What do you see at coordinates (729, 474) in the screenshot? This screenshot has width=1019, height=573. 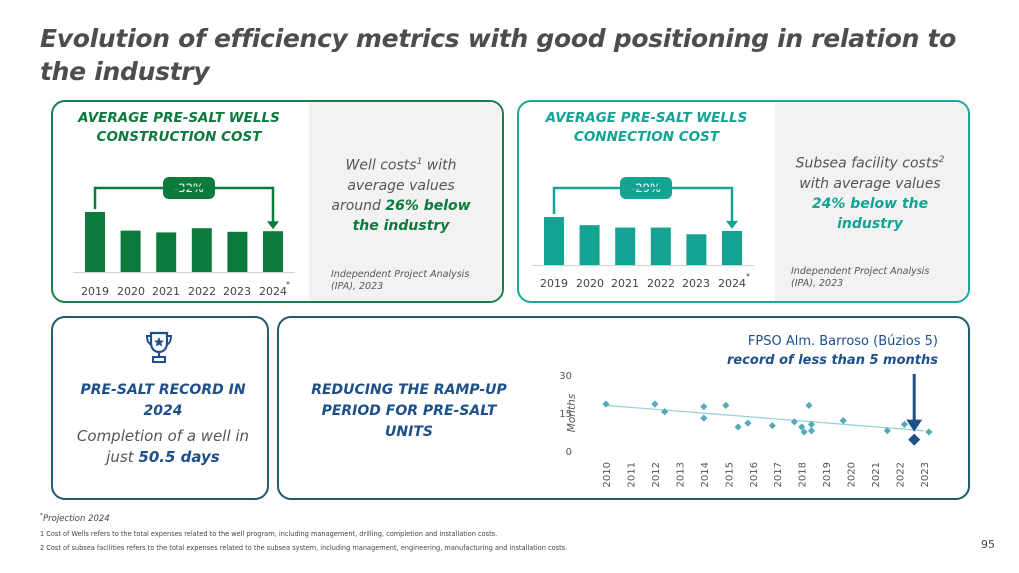 I see `x-tick-label: 2015` at bounding box center [729, 474].